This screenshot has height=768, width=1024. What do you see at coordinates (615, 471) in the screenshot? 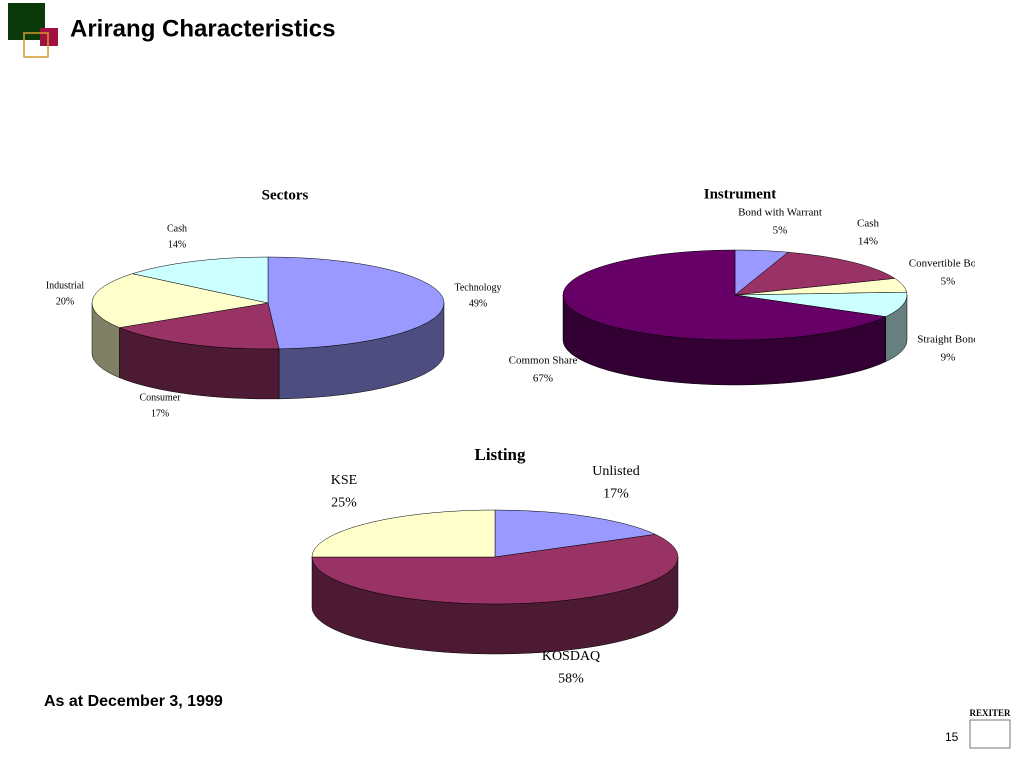
I see `slice-label: Unlisted` at bounding box center [615, 471].